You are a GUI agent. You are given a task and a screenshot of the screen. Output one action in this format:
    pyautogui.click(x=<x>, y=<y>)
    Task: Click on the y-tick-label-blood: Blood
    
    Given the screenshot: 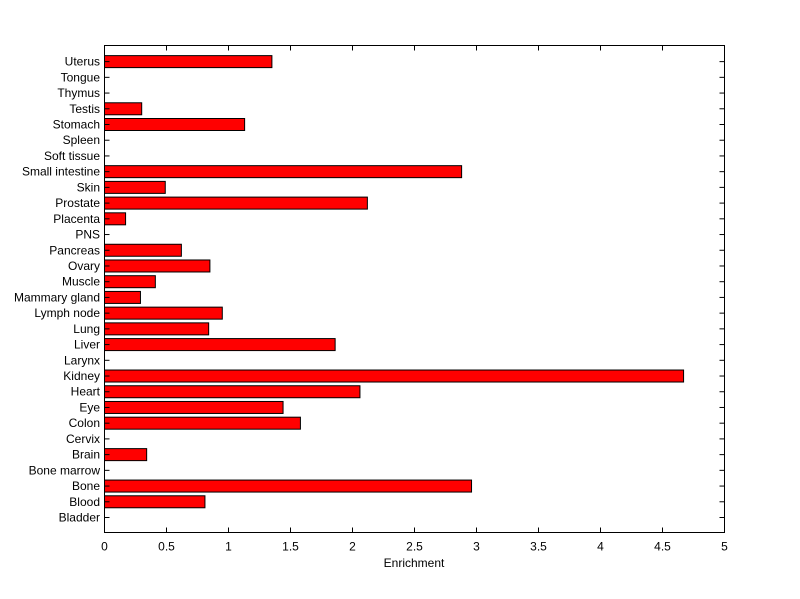 What is the action you would take?
    pyautogui.click(x=84, y=502)
    